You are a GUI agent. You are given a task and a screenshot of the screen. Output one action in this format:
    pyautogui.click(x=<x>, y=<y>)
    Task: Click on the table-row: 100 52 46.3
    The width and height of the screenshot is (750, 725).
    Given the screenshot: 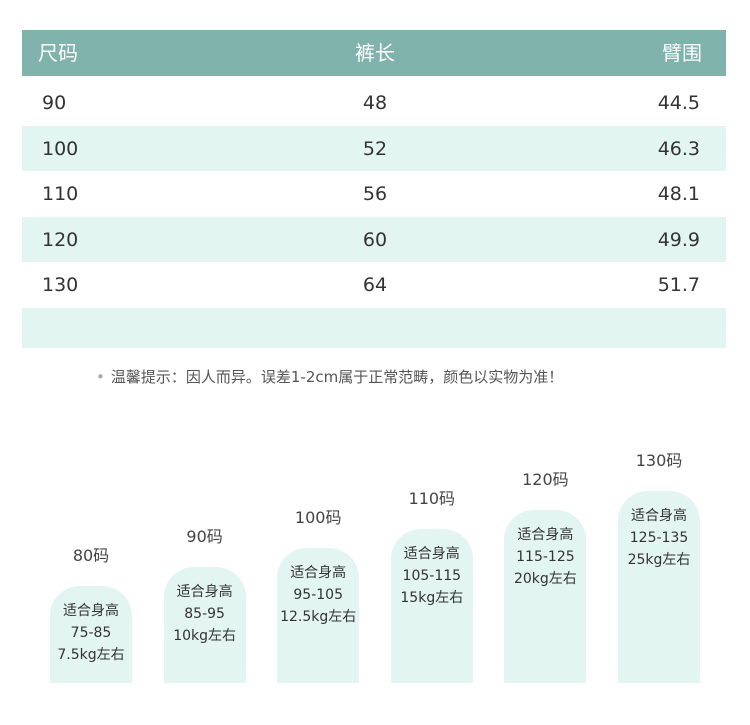 What is the action you would take?
    pyautogui.click(x=374, y=148)
    